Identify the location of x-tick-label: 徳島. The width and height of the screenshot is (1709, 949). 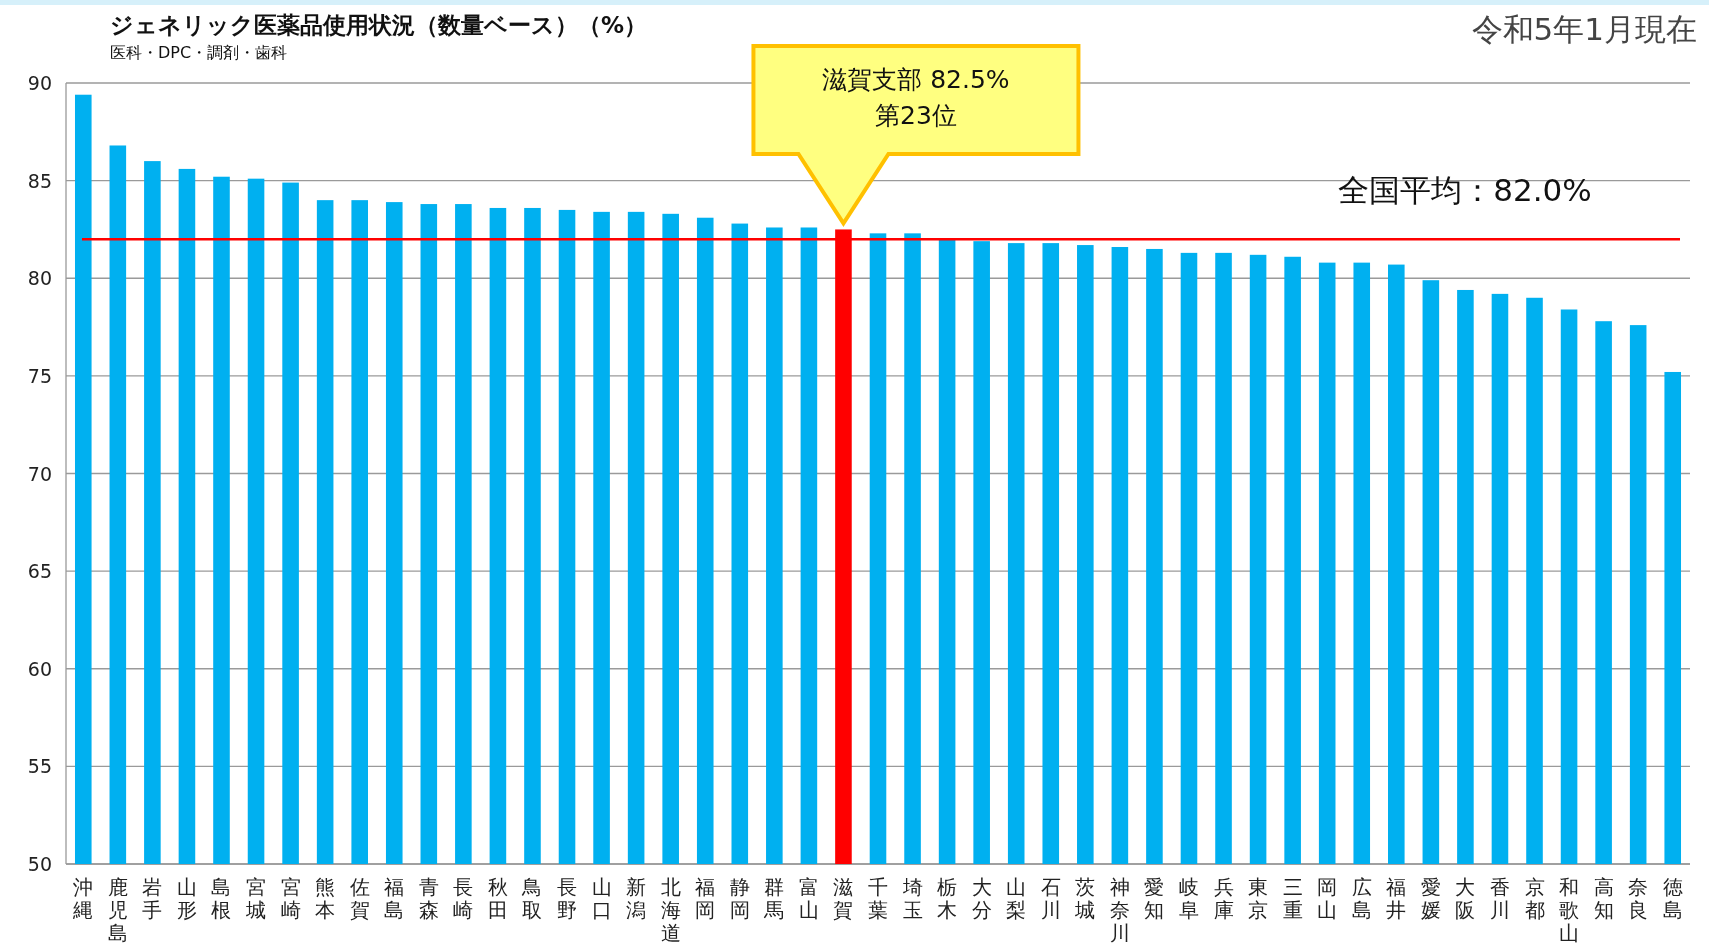
(1672, 898).